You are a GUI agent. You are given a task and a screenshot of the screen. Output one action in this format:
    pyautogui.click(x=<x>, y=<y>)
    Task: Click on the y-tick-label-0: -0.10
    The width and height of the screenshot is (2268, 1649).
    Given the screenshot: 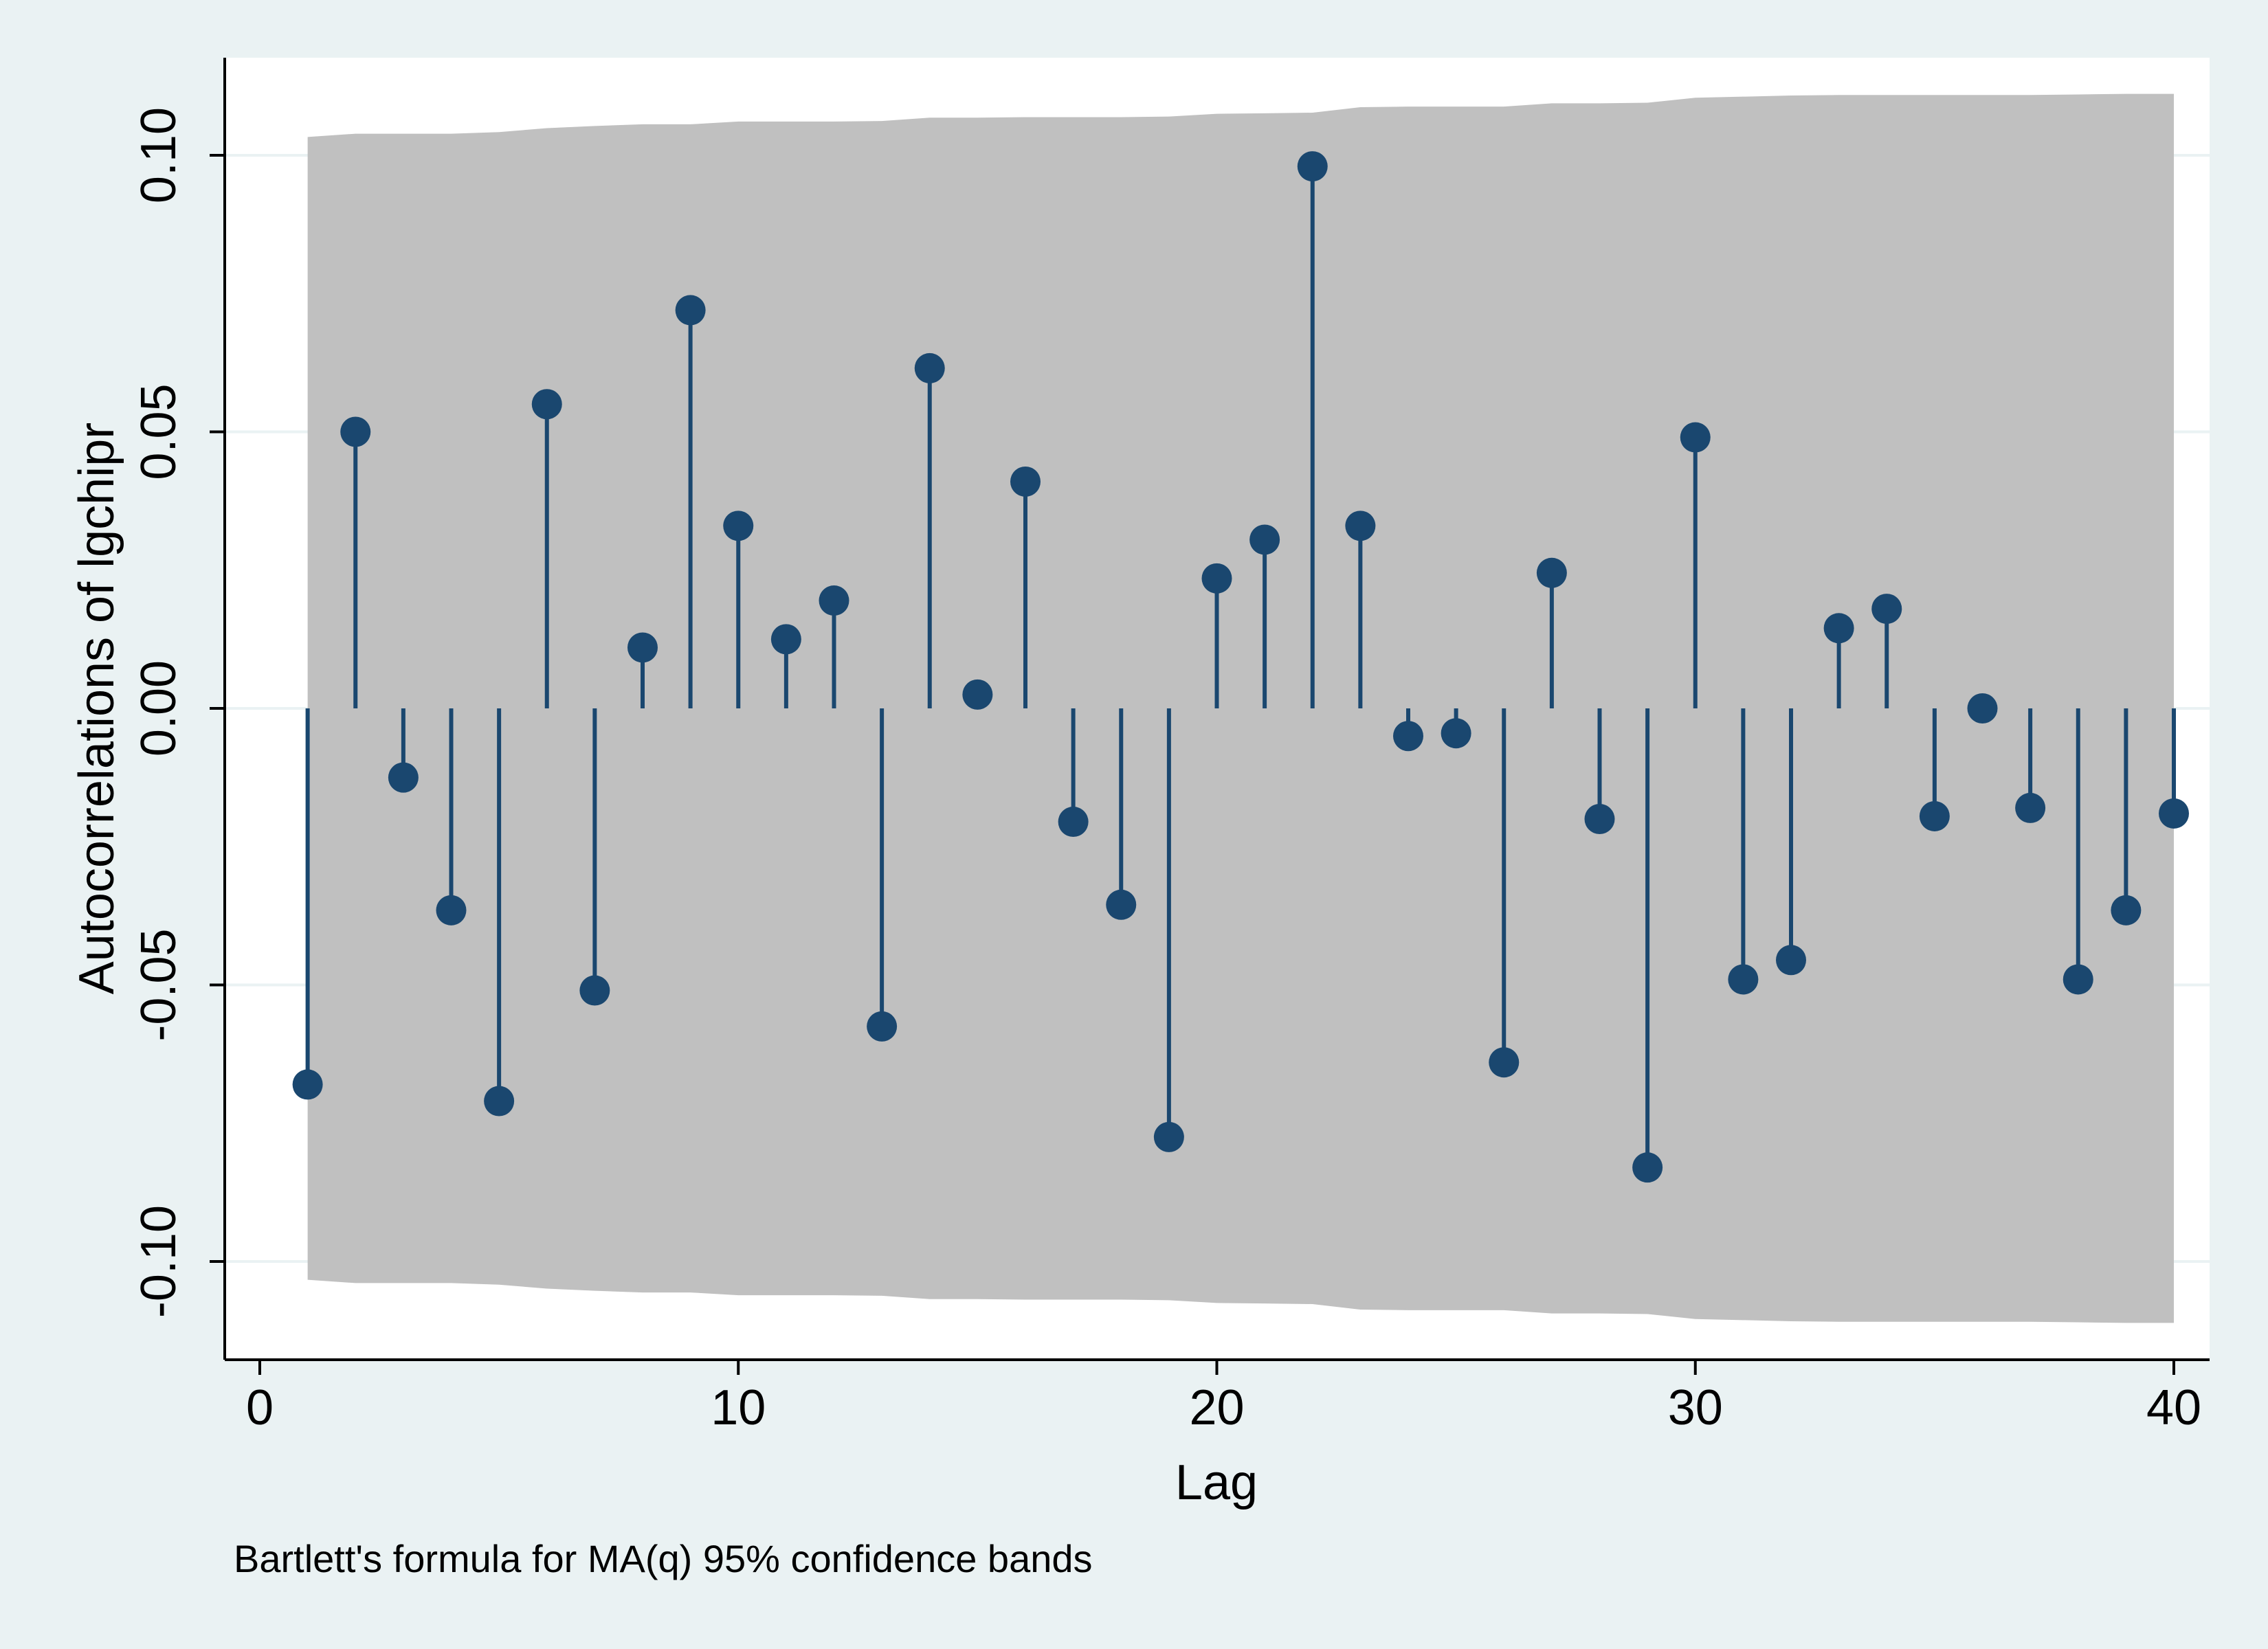 What is the action you would take?
    pyautogui.click(x=158, y=1261)
    